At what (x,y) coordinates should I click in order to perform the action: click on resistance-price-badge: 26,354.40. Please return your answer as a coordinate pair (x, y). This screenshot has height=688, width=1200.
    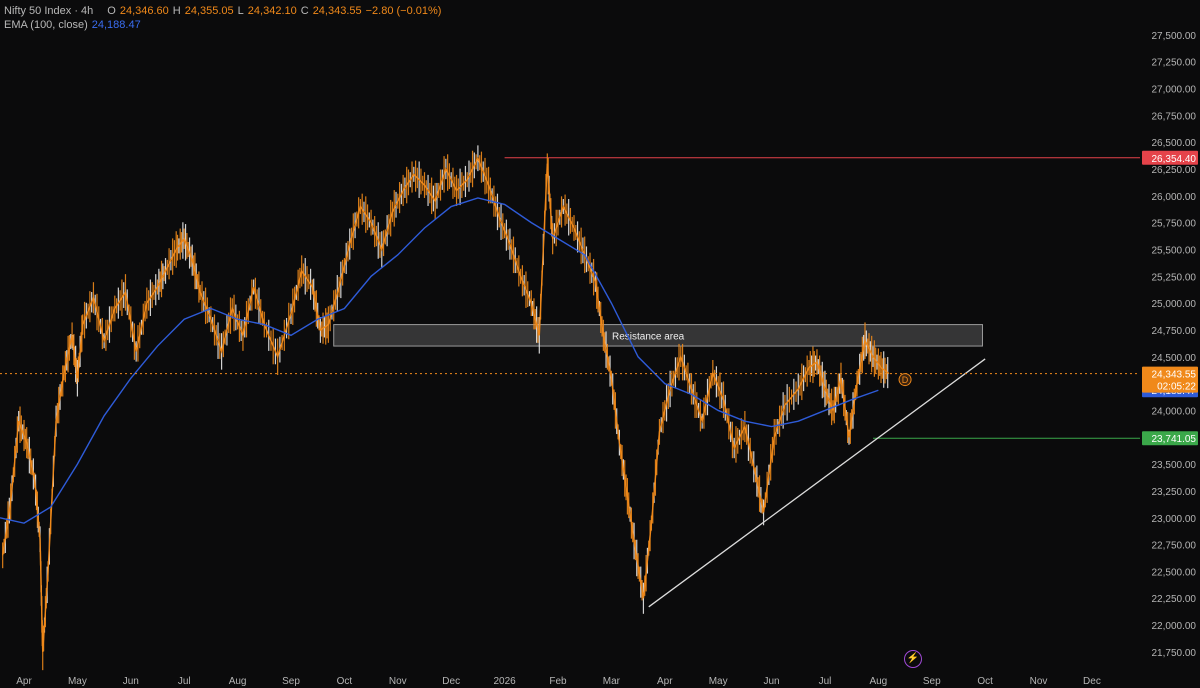
    Looking at the image, I should click on (1174, 159).